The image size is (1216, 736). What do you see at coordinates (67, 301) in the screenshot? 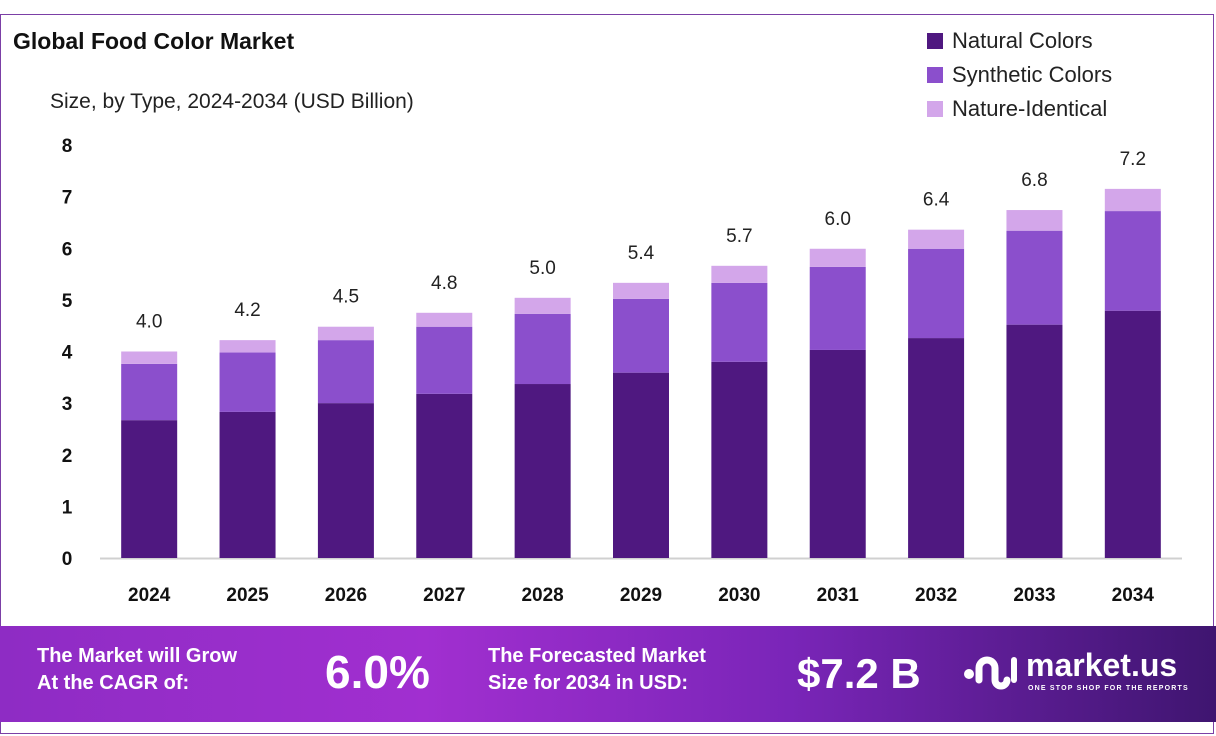
I see `y-tick-label: 5` at bounding box center [67, 301].